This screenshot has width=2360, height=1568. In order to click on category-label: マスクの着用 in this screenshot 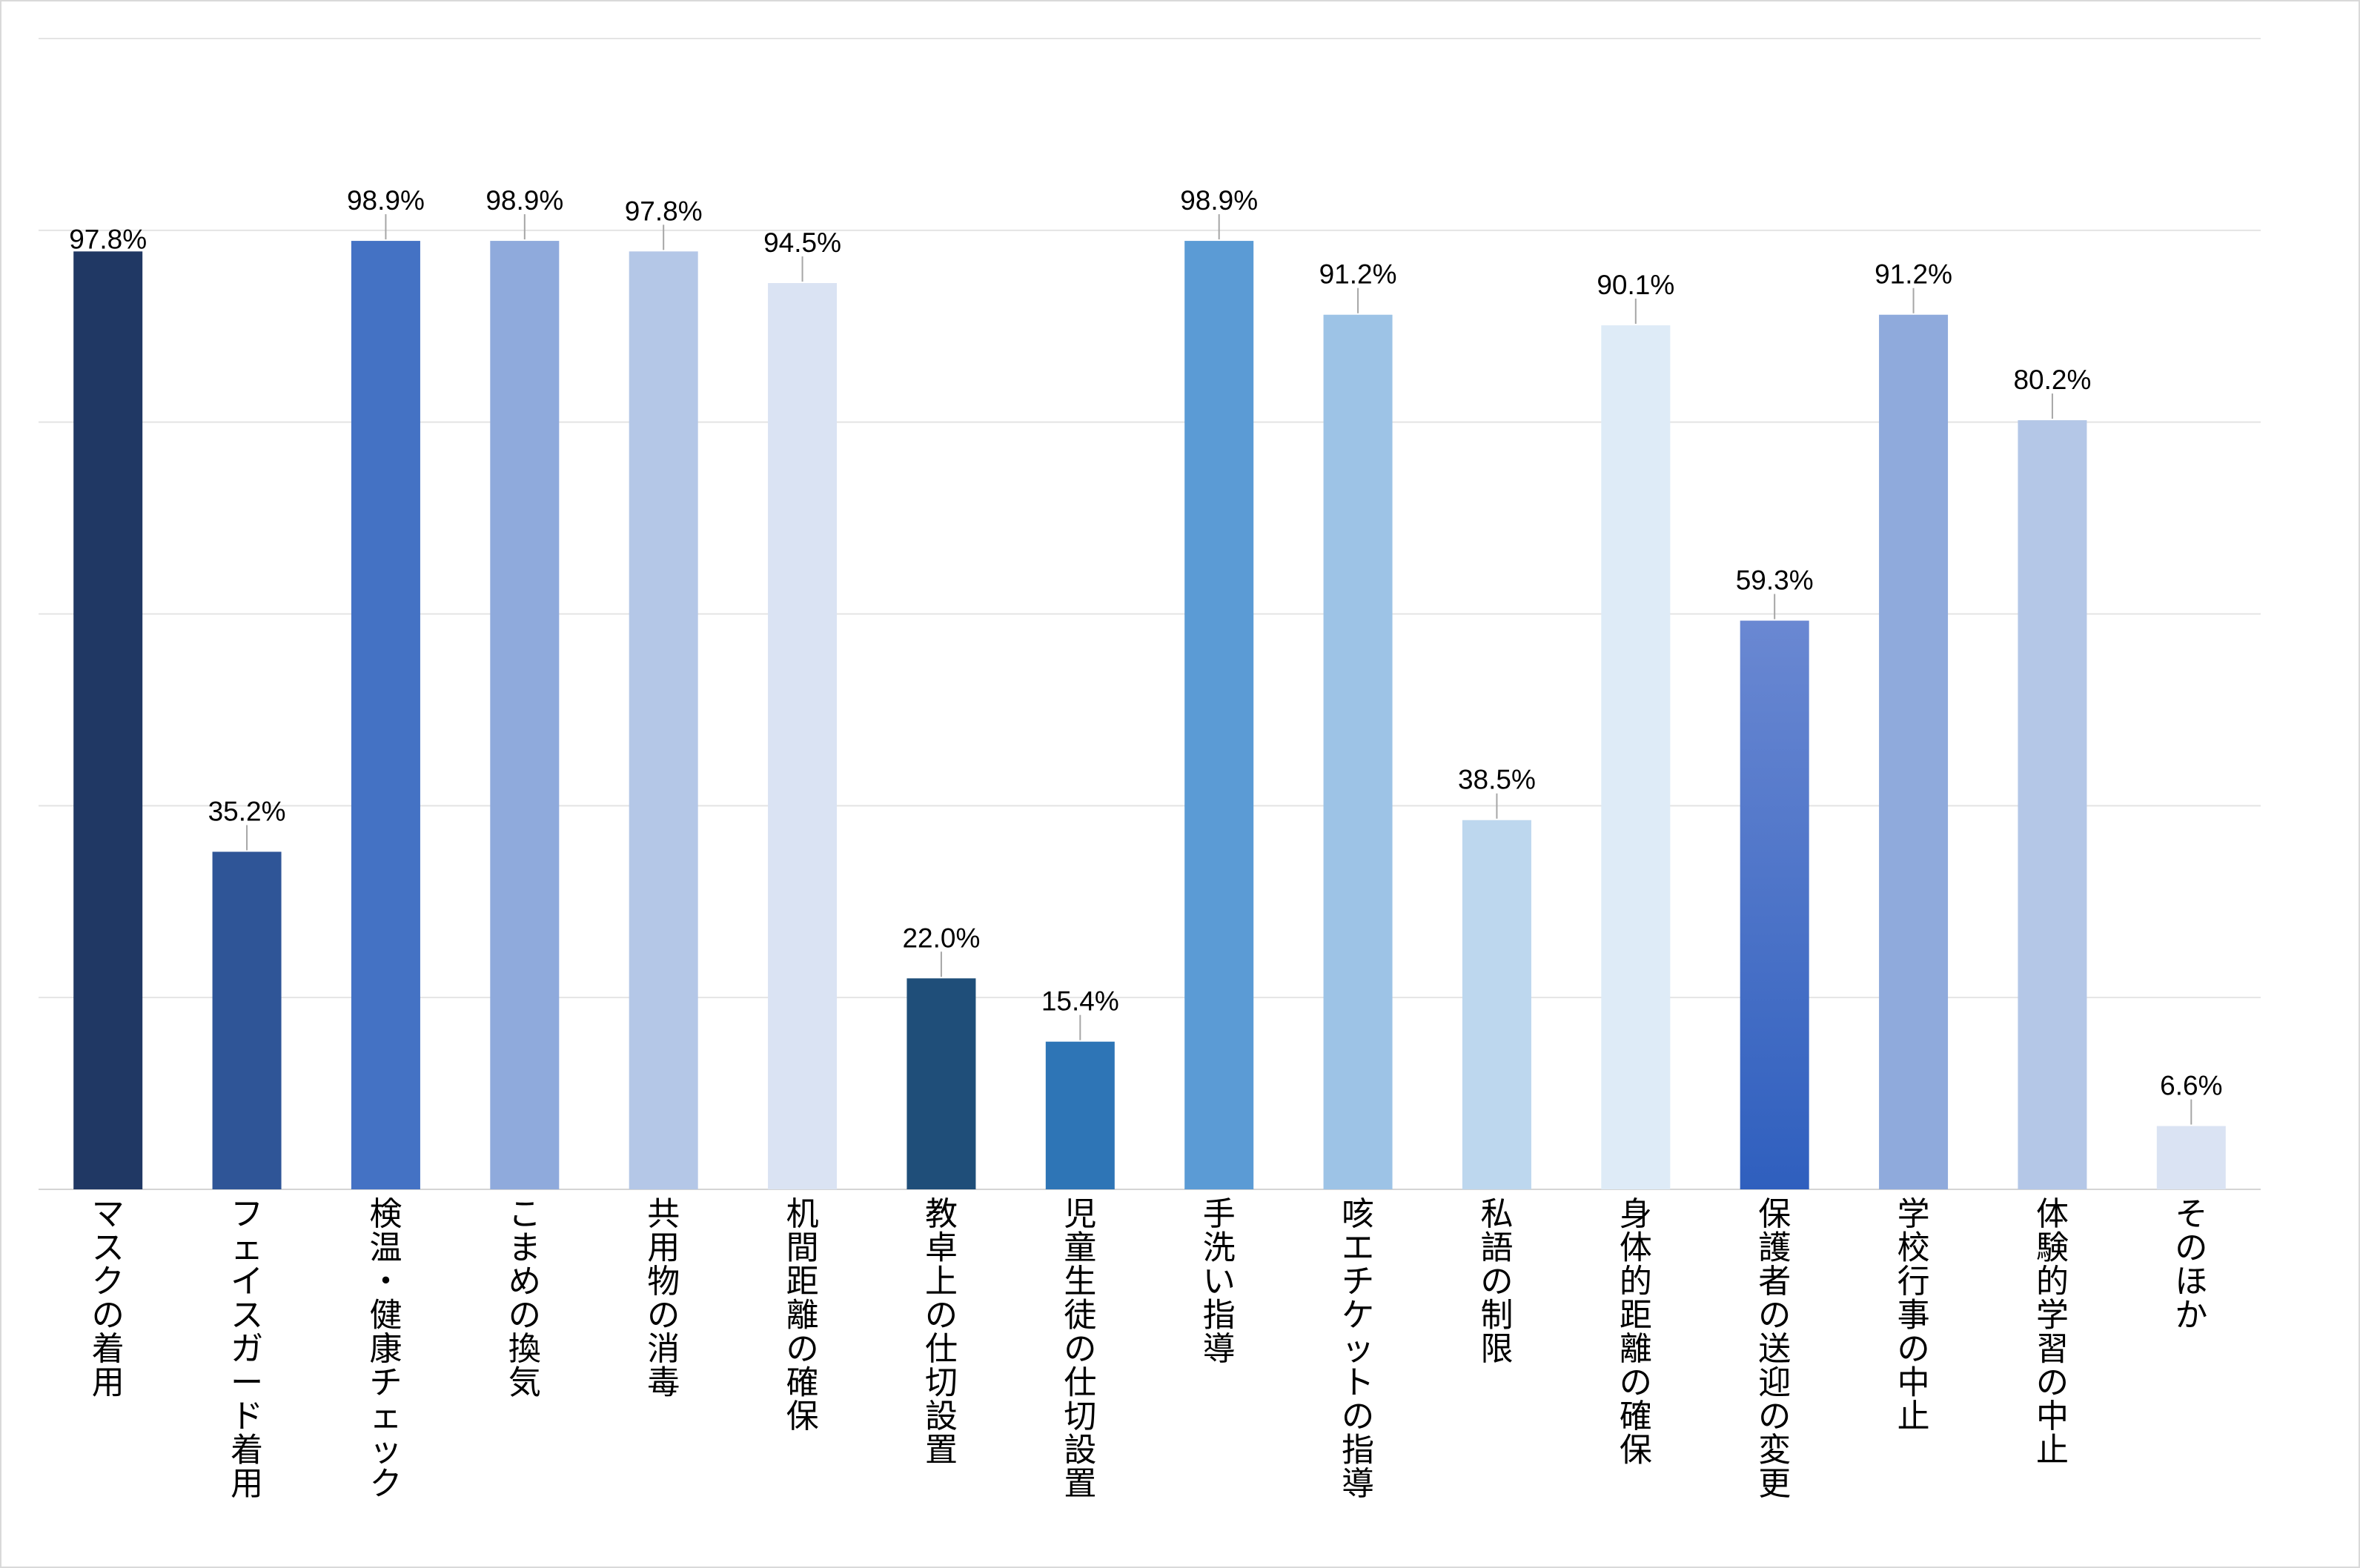, I will do `click(109, 1298)`.